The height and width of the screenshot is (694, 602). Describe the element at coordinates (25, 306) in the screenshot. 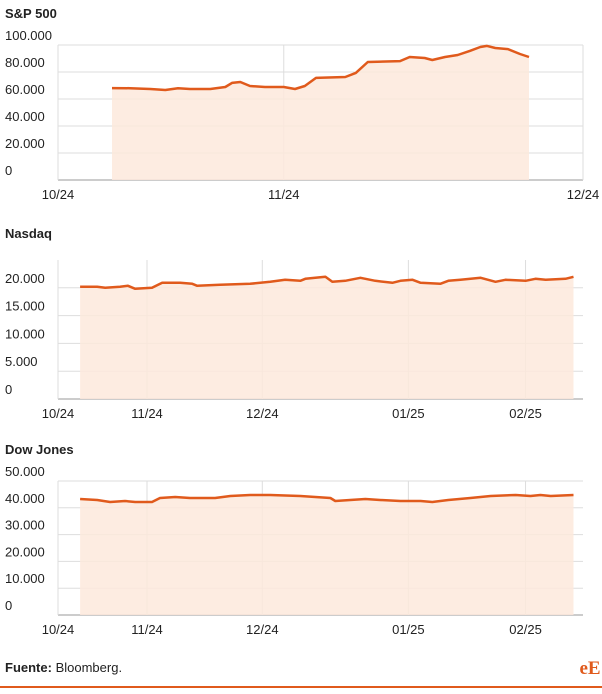

I see `y-tick-label: 15.000` at that location.